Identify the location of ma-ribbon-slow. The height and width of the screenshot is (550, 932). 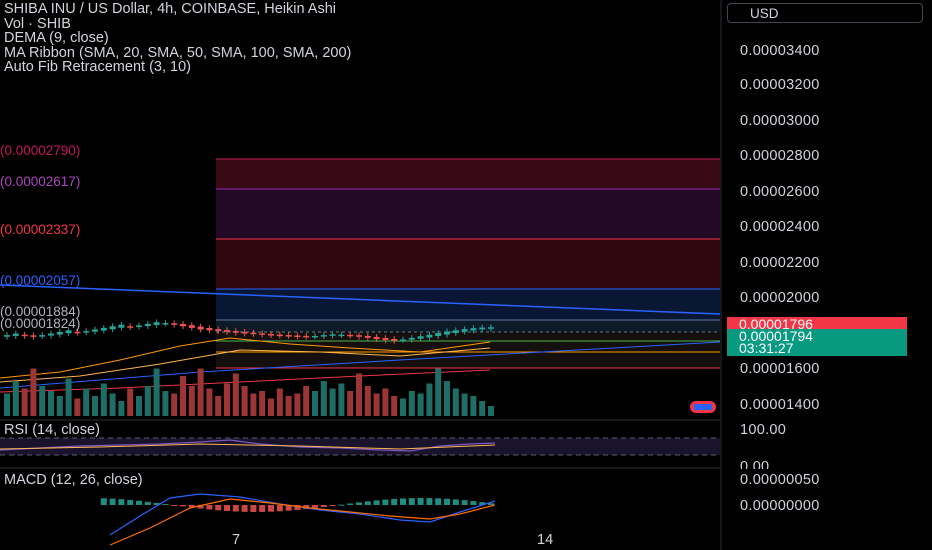
(245, 381).